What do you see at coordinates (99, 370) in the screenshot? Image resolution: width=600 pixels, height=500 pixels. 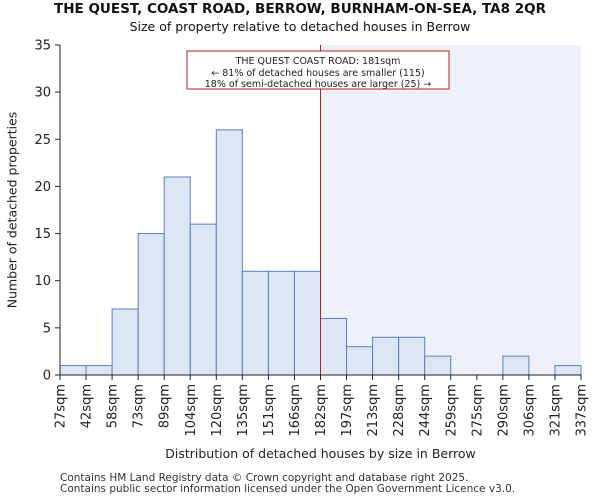 I see `bar-42sqm` at bounding box center [99, 370].